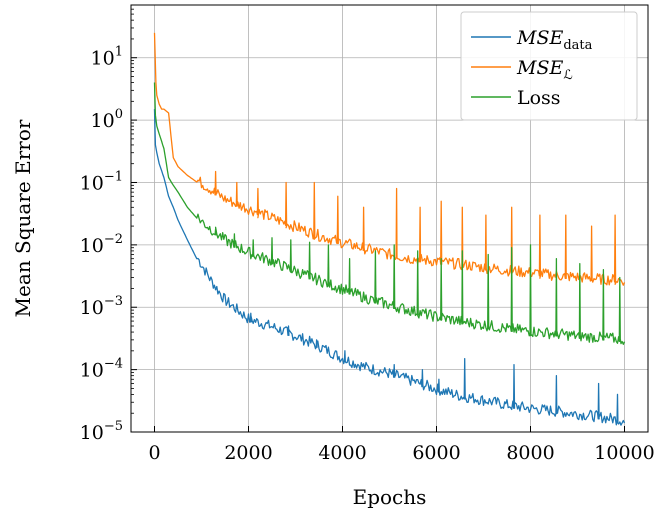 This screenshot has width=658, height=518. What do you see at coordinates (530, 453) in the screenshot?
I see `x-tick-label: 8000` at bounding box center [530, 453].